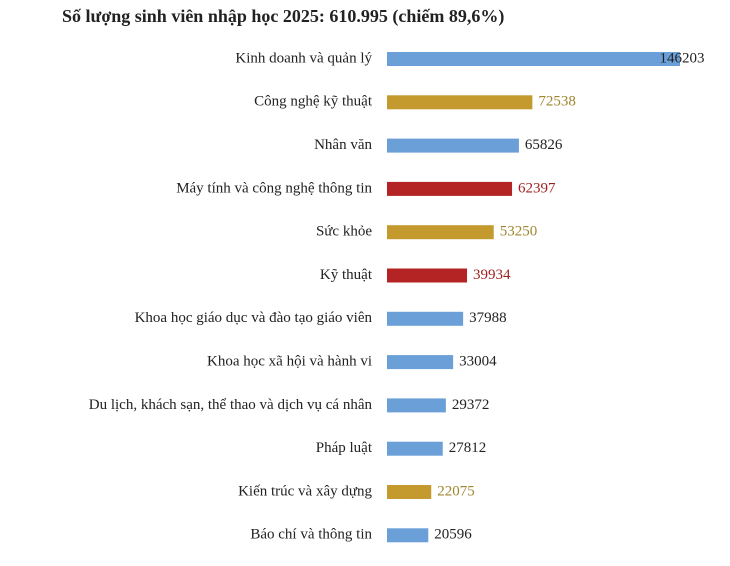  Describe the element at coordinates (343, 145) in the screenshot. I see `category-label: Nhân văn` at that location.